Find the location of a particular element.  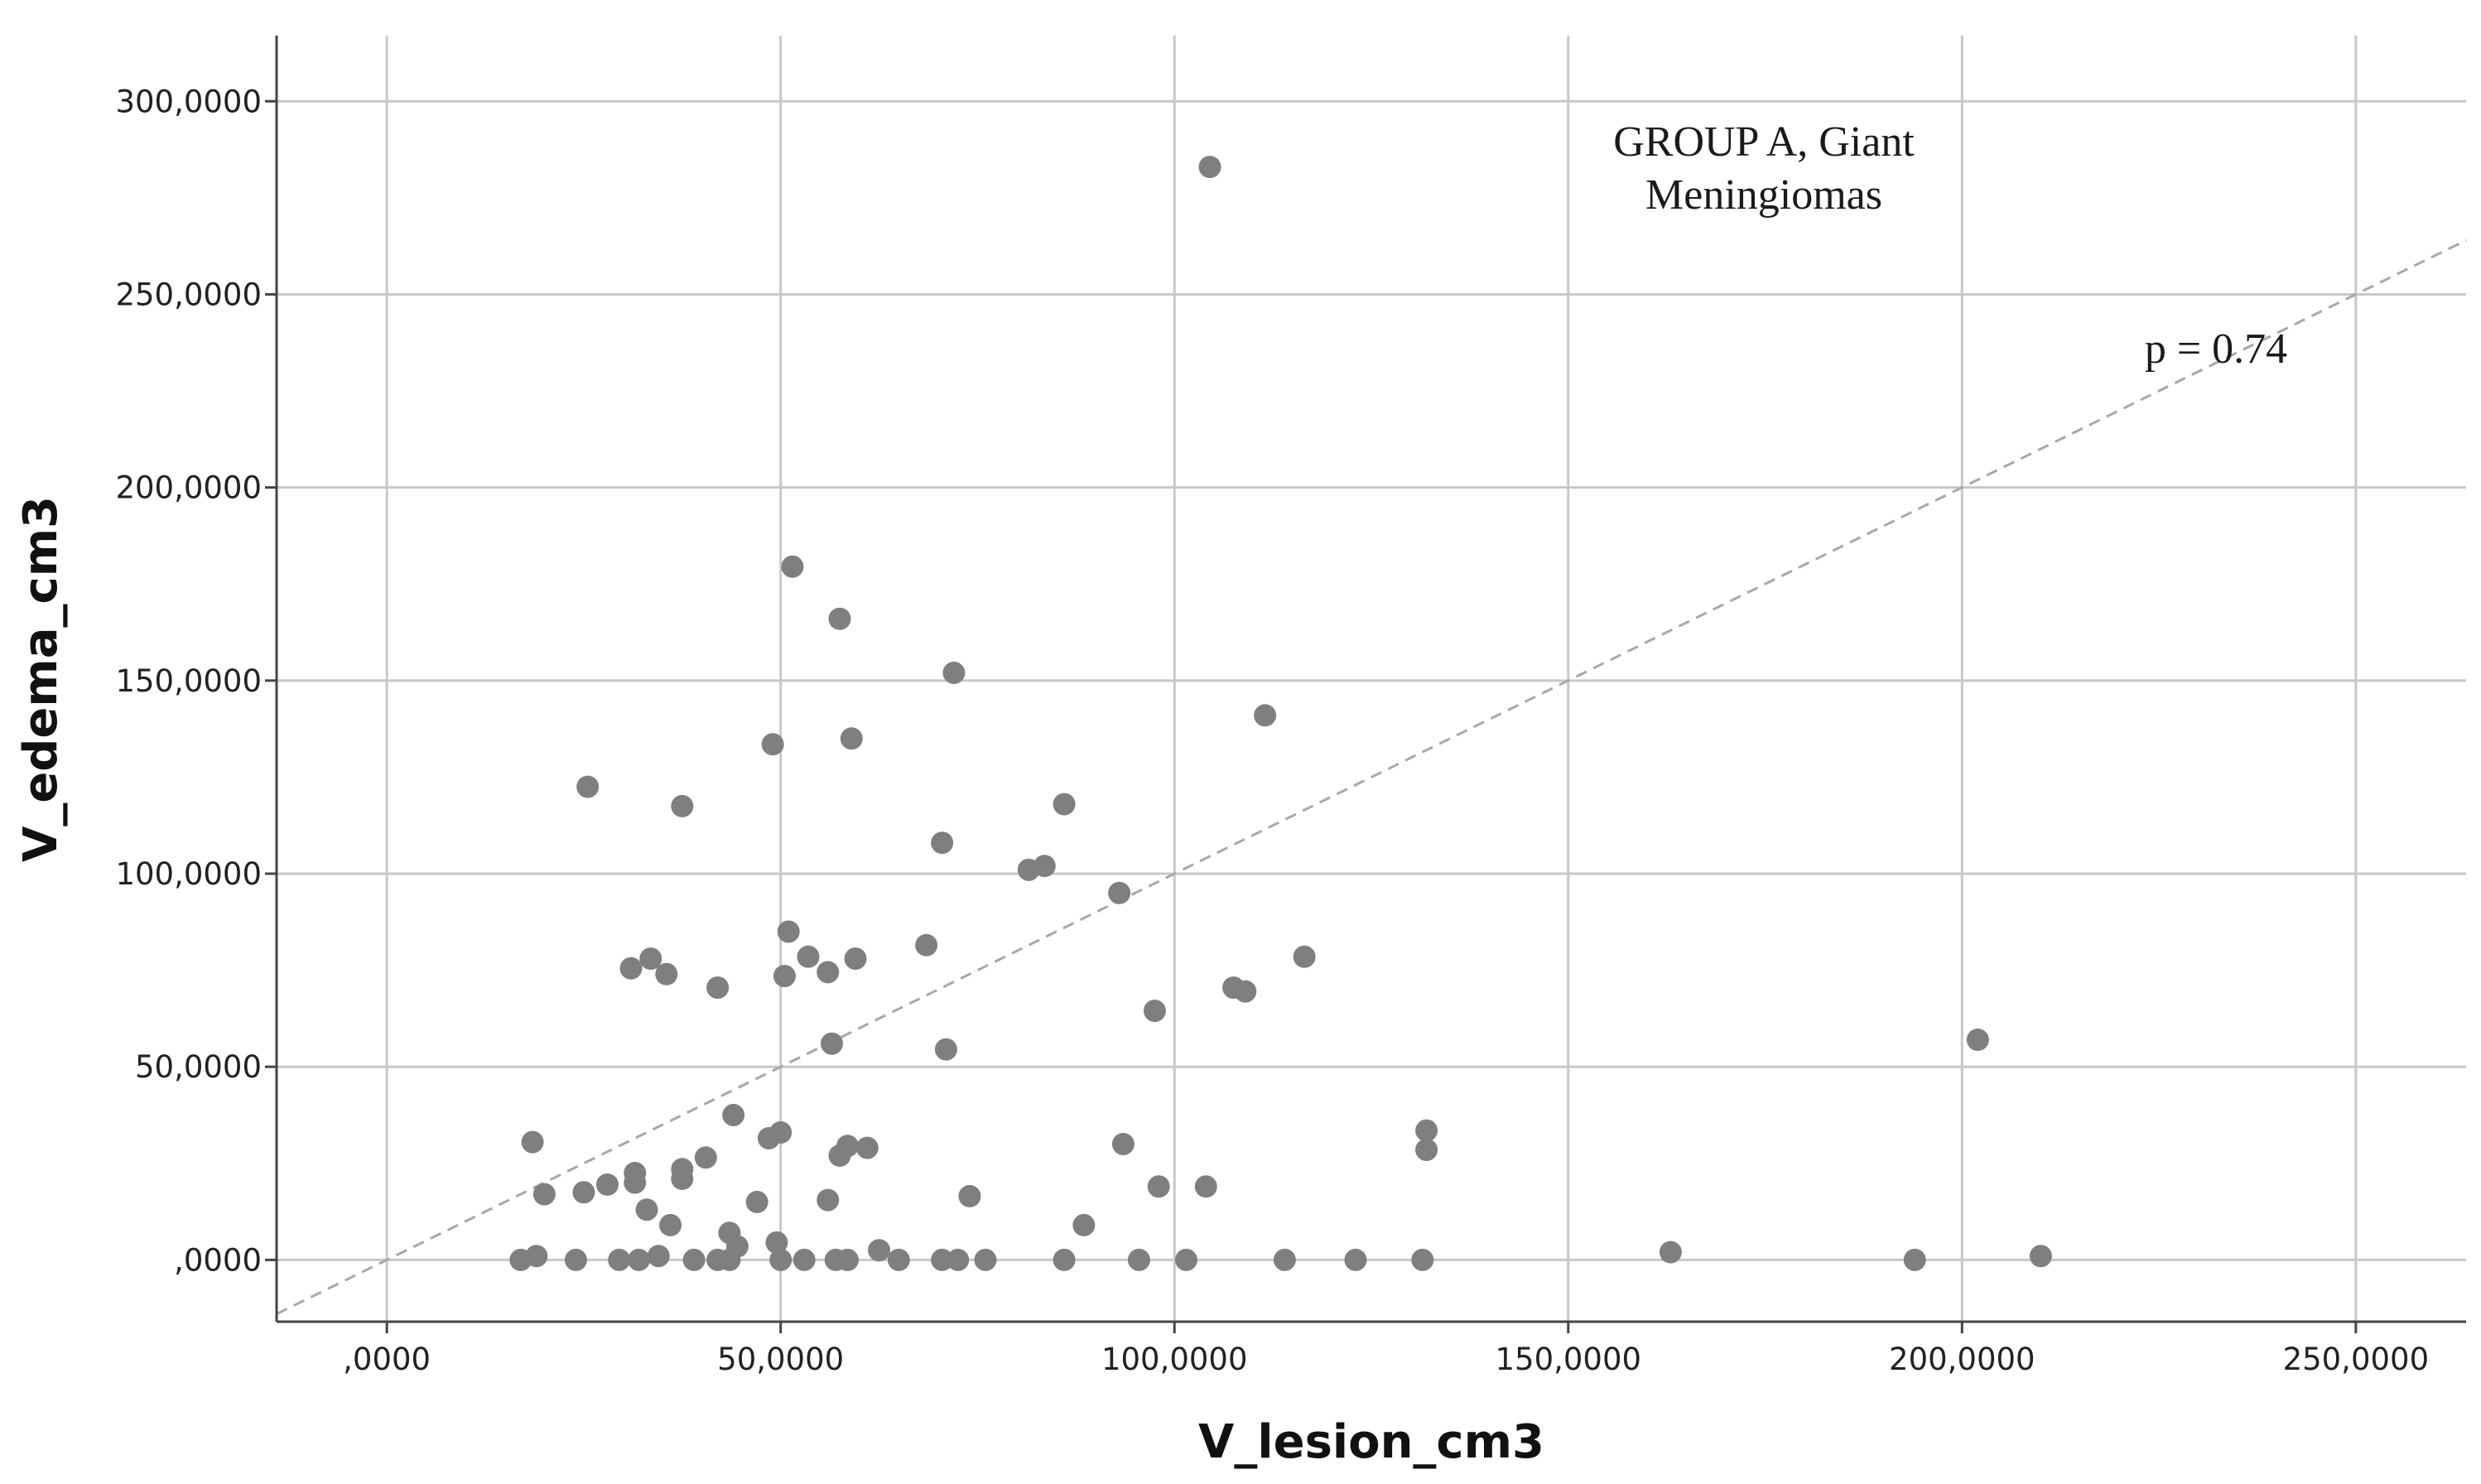

x-tick-label: 250,0000 is located at coordinates (2356, 1359).